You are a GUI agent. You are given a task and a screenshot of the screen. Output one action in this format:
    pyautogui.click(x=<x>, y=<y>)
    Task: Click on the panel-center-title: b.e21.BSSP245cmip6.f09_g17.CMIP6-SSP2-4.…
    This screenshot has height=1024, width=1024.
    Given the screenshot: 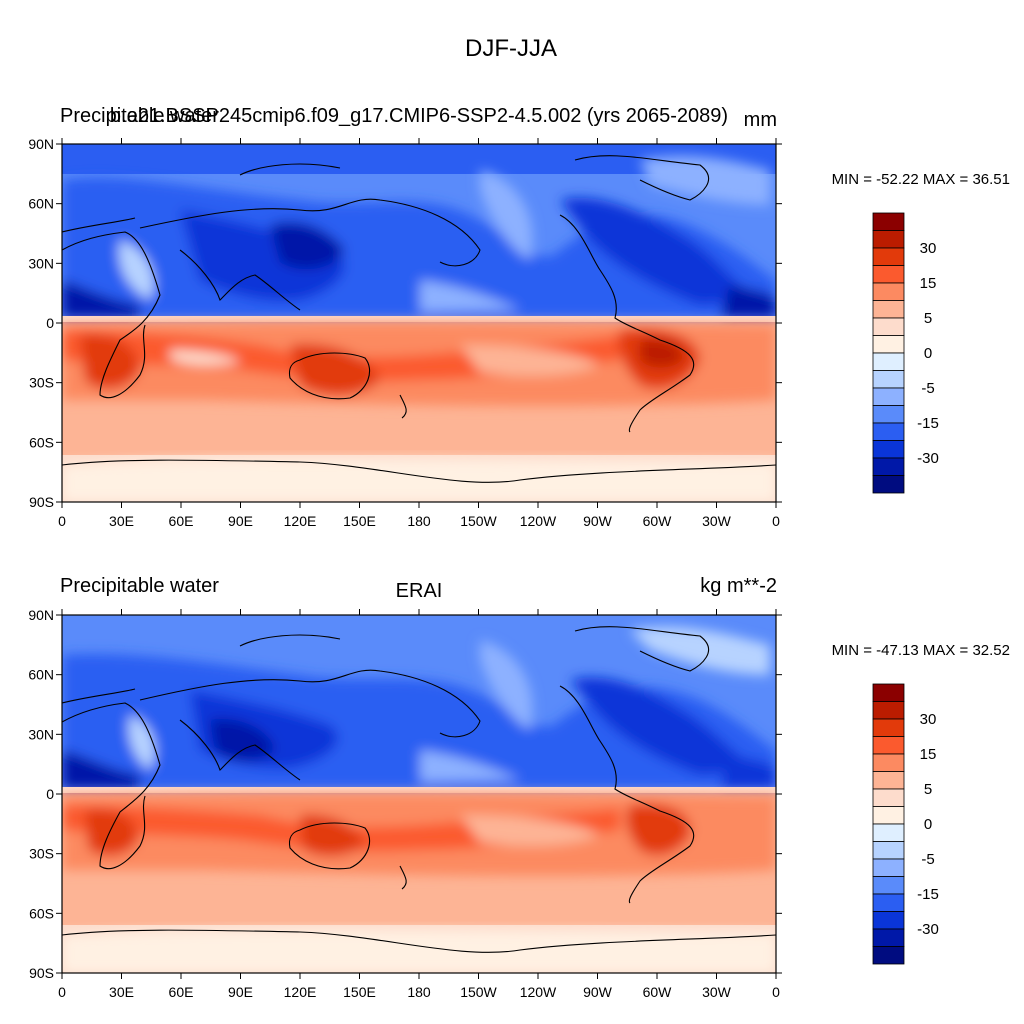 What is the action you would take?
    pyautogui.click(x=419, y=116)
    